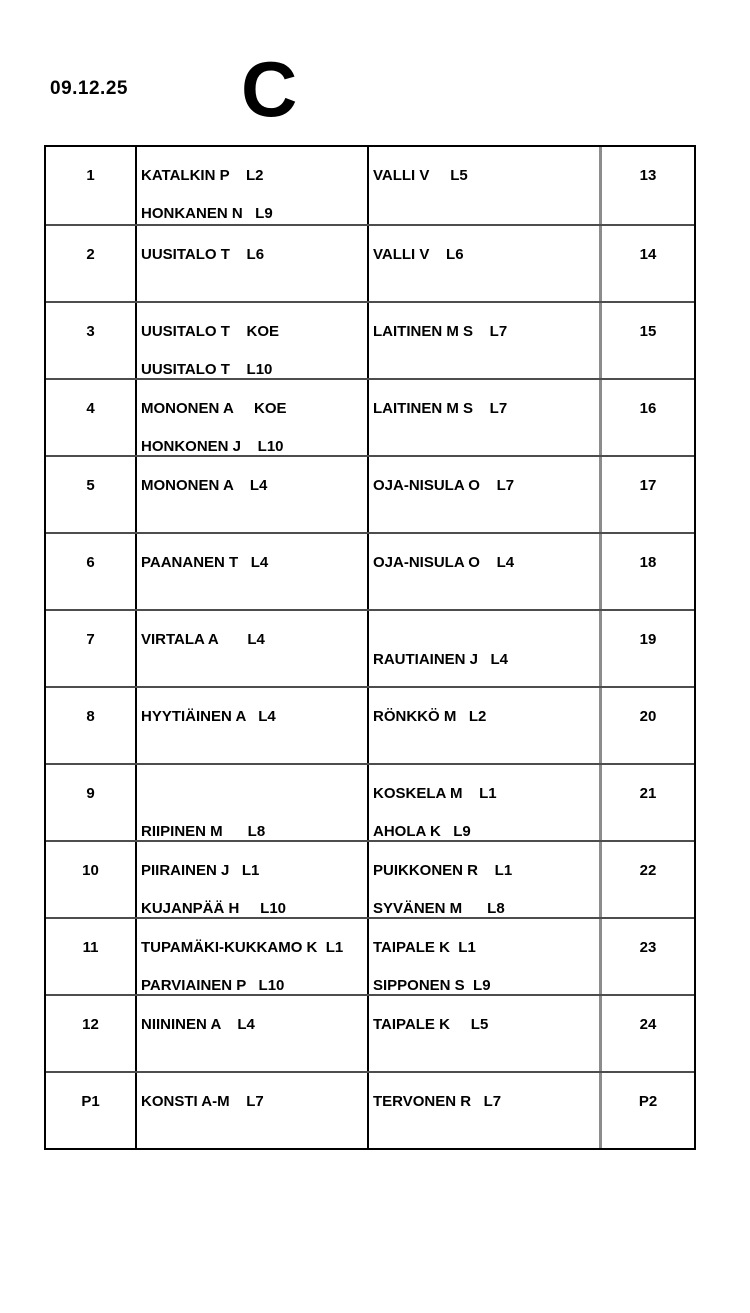 The height and width of the screenshot is (1313, 750). I want to click on right-number: 15, so click(648, 331).